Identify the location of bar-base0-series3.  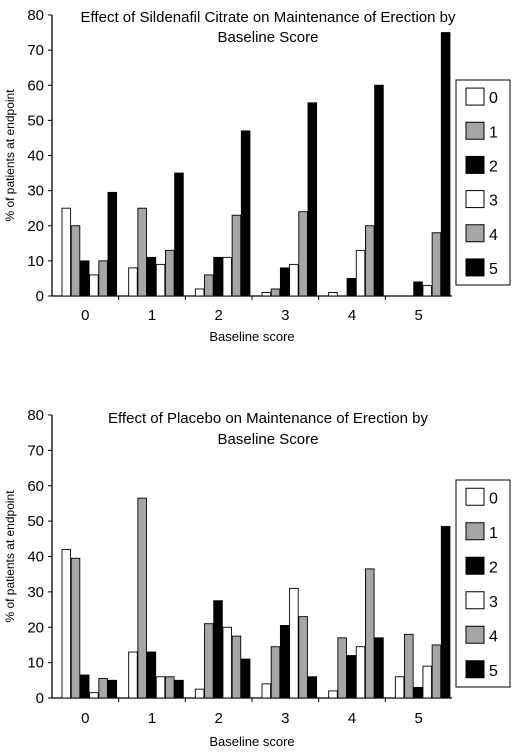
(94, 695).